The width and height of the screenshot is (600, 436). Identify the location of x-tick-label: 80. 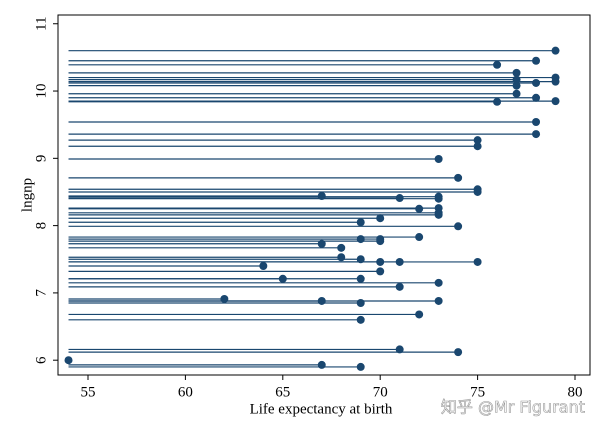
(575, 392).